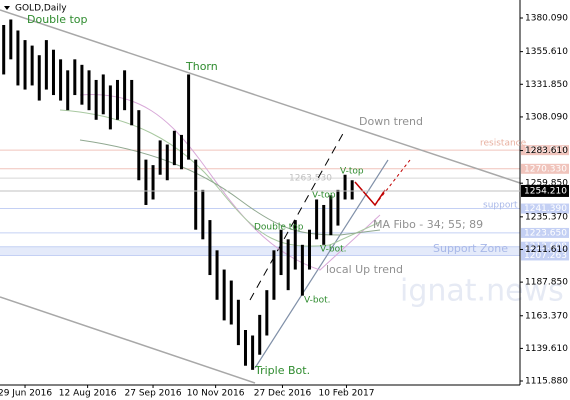 The image size is (570, 400). What do you see at coordinates (297, 215) in the screenshot?
I see `dashed-trend` at bounding box center [297, 215].